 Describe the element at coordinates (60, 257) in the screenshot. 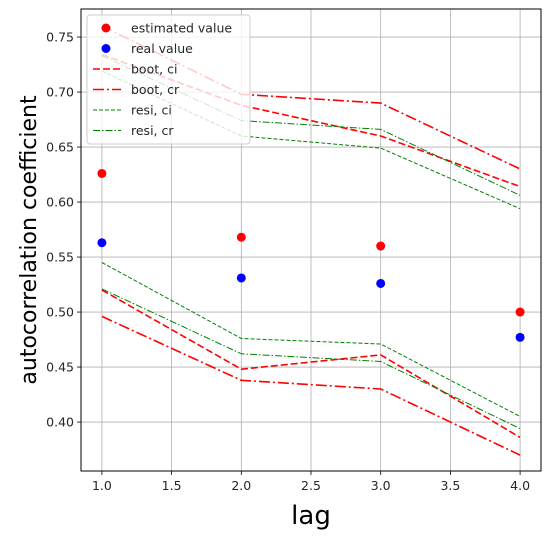

I see `y-tick-label: 0.55` at that location.